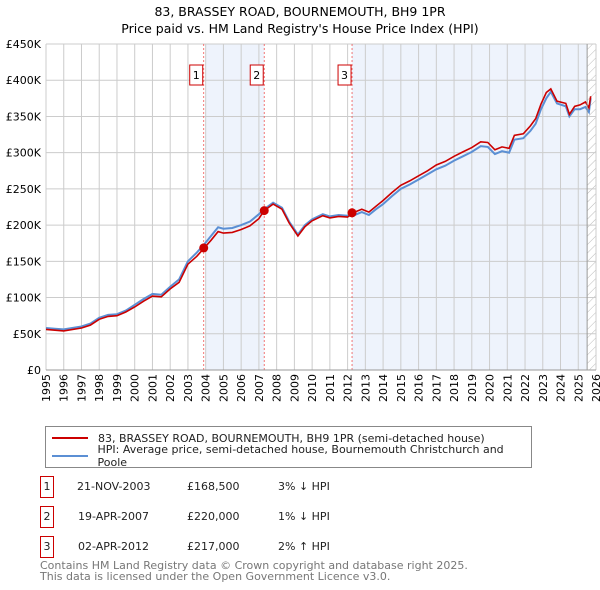  Describe the element at coordinates (170, 388) in the screenshot. I see `x-tick-label: 2002` at that location.